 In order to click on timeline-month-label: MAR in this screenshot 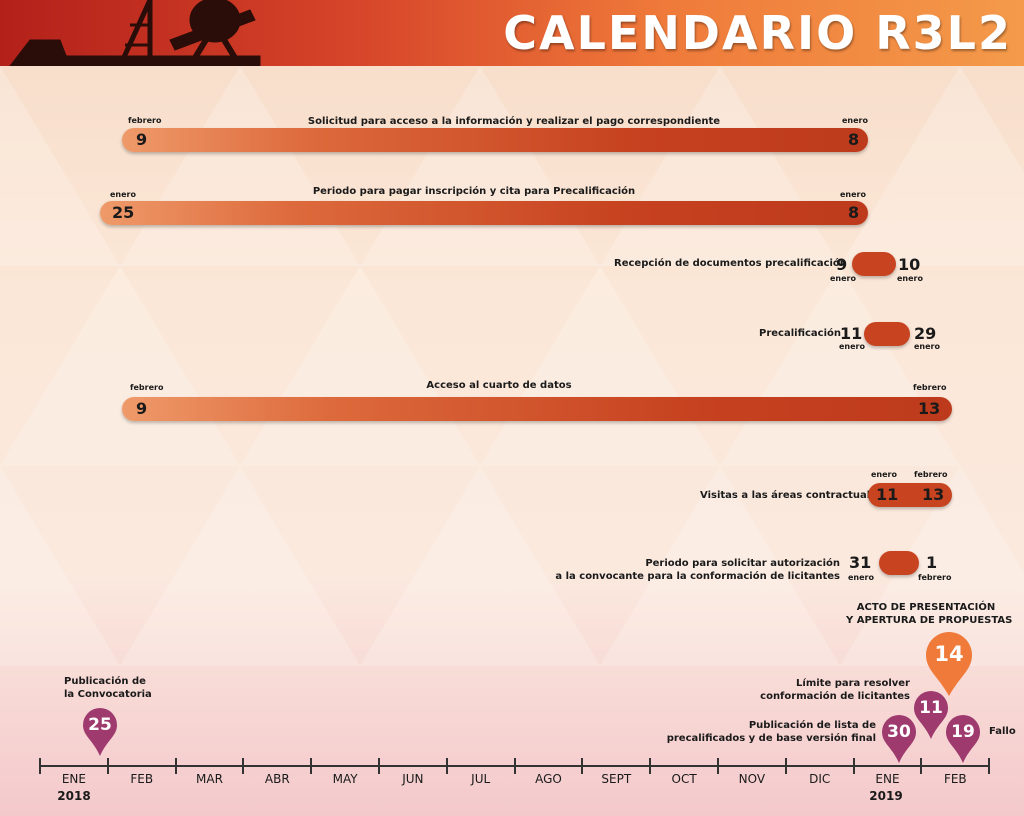, I will do `click(209, 779)`.